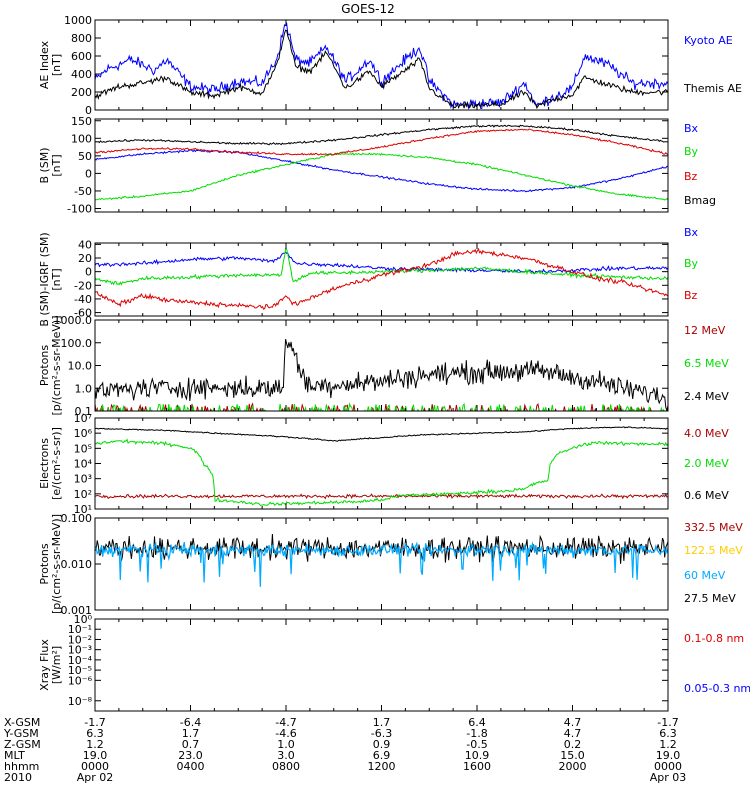 The width and height of the screenshot is (750, 800). What do you see at coordinates (85, 156) in the screenshot?
I see `y-tick-label: 50` at bounding box center [85, 156].